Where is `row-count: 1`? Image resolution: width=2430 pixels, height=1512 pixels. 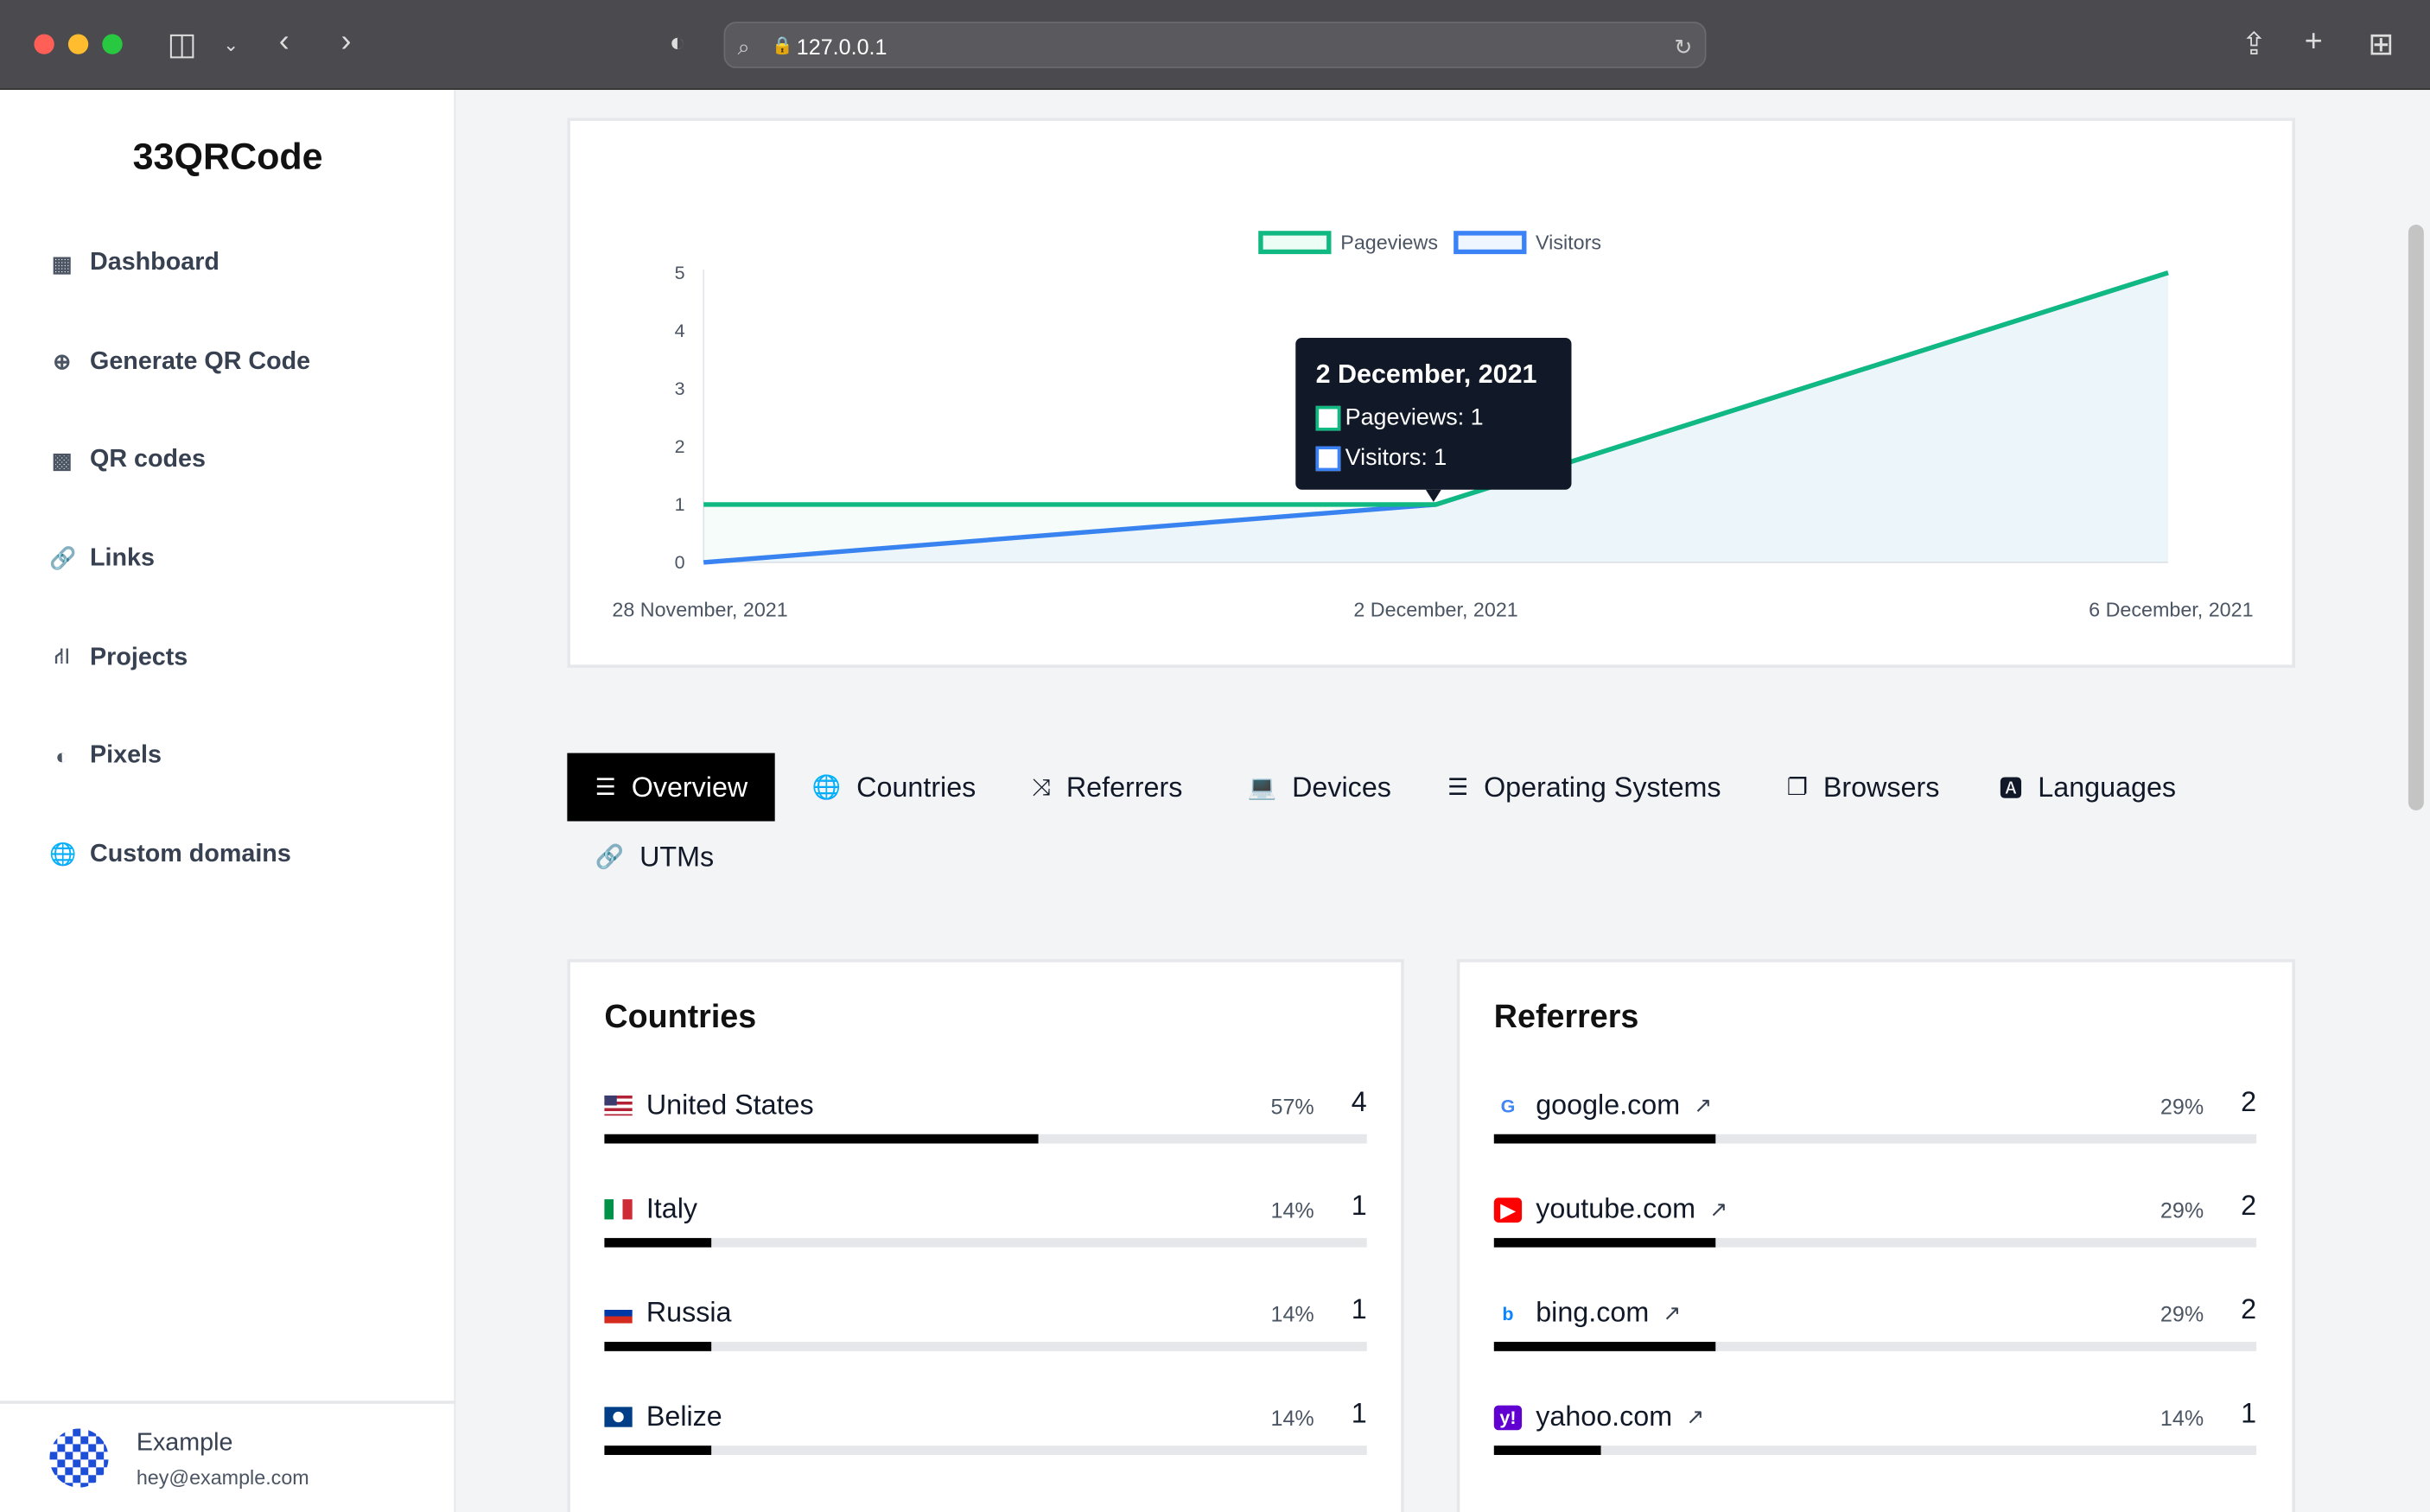
row-count: 1 is located at coordinates (2249, 1413).